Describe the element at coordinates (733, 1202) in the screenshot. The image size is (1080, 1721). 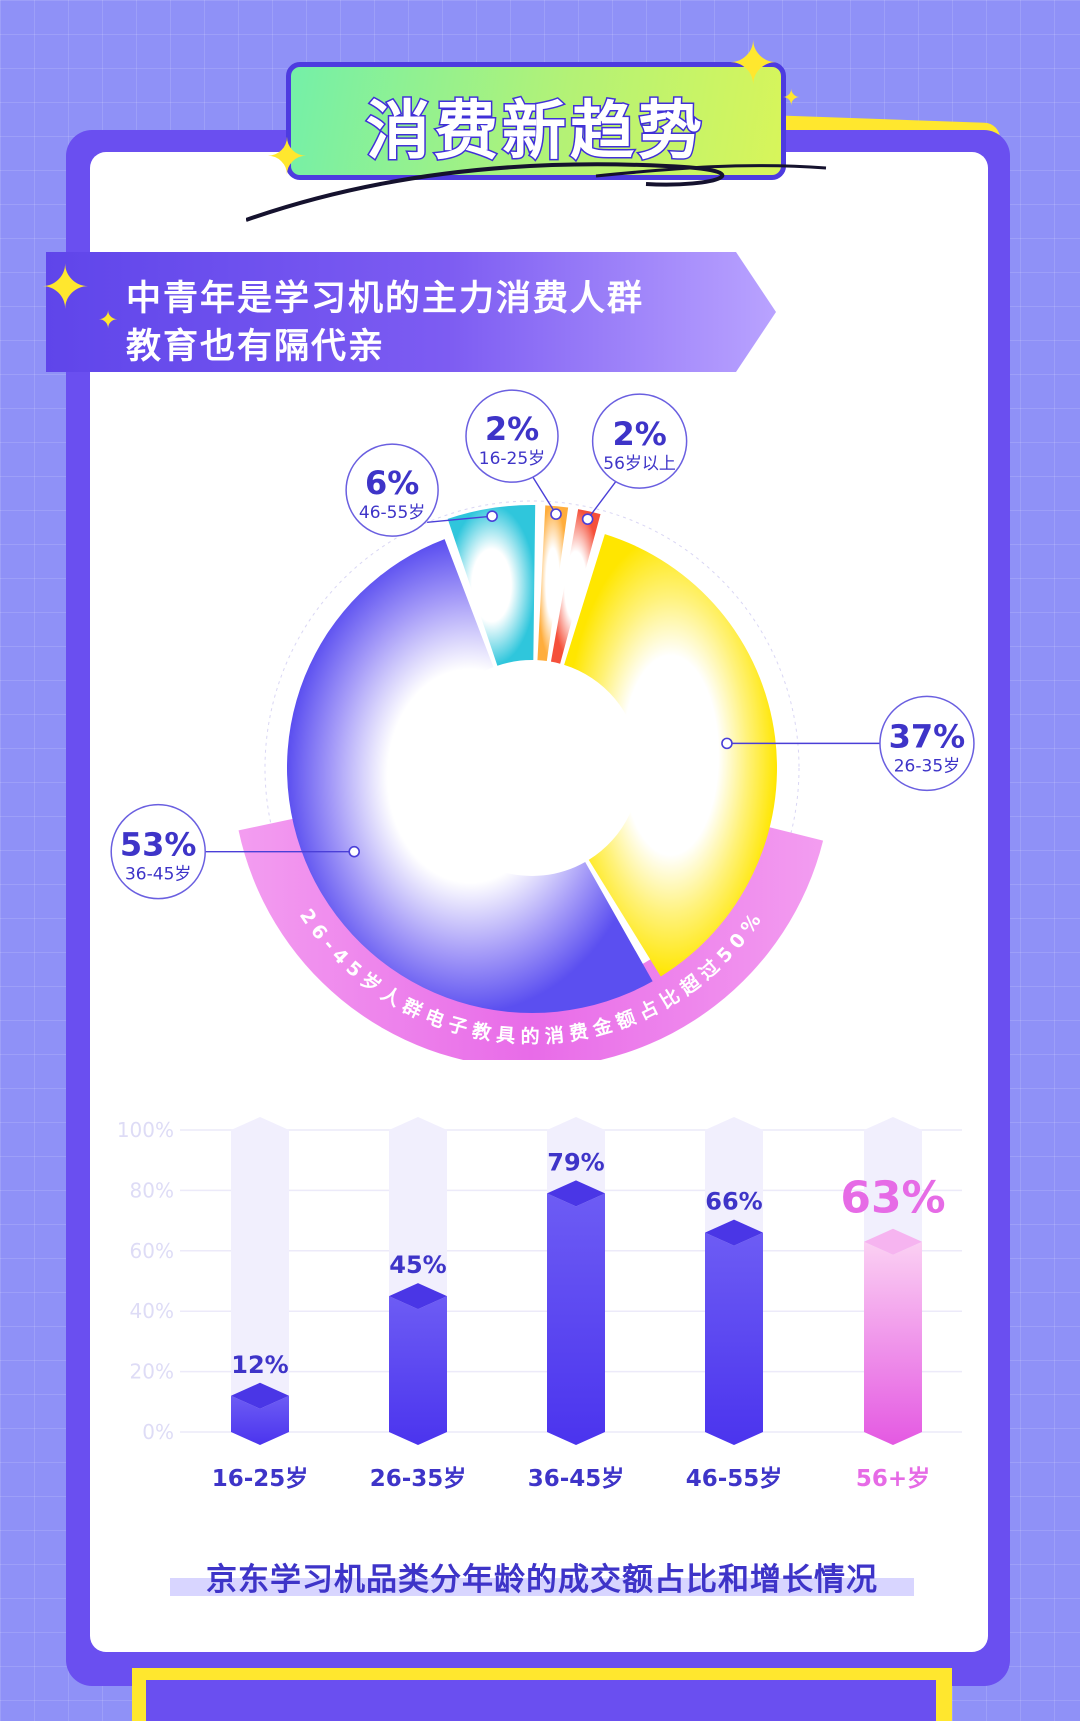
I see `bar-value-label: 66%` at that location.